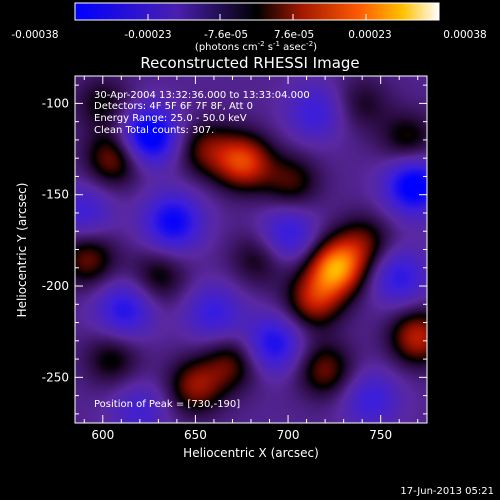 The height and width of the screenshot is (500, 500). I want to click on y-axis-label: Heliocentric Y (arcsec), so click(22, 250).